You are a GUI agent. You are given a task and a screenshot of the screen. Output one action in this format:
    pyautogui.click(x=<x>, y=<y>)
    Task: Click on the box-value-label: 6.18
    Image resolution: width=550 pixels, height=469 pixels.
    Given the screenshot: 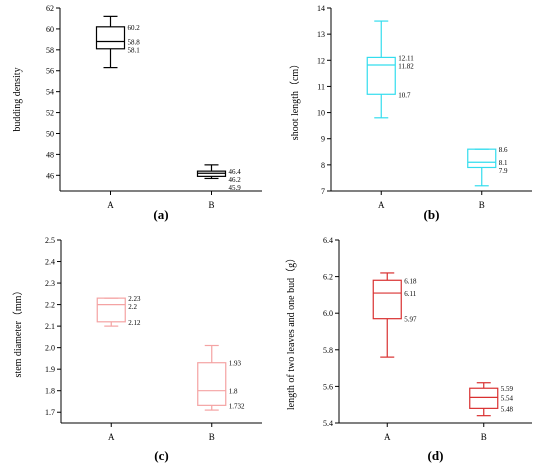 What is the action you would take?
    pyautogui.click(x=410, y=281)
    